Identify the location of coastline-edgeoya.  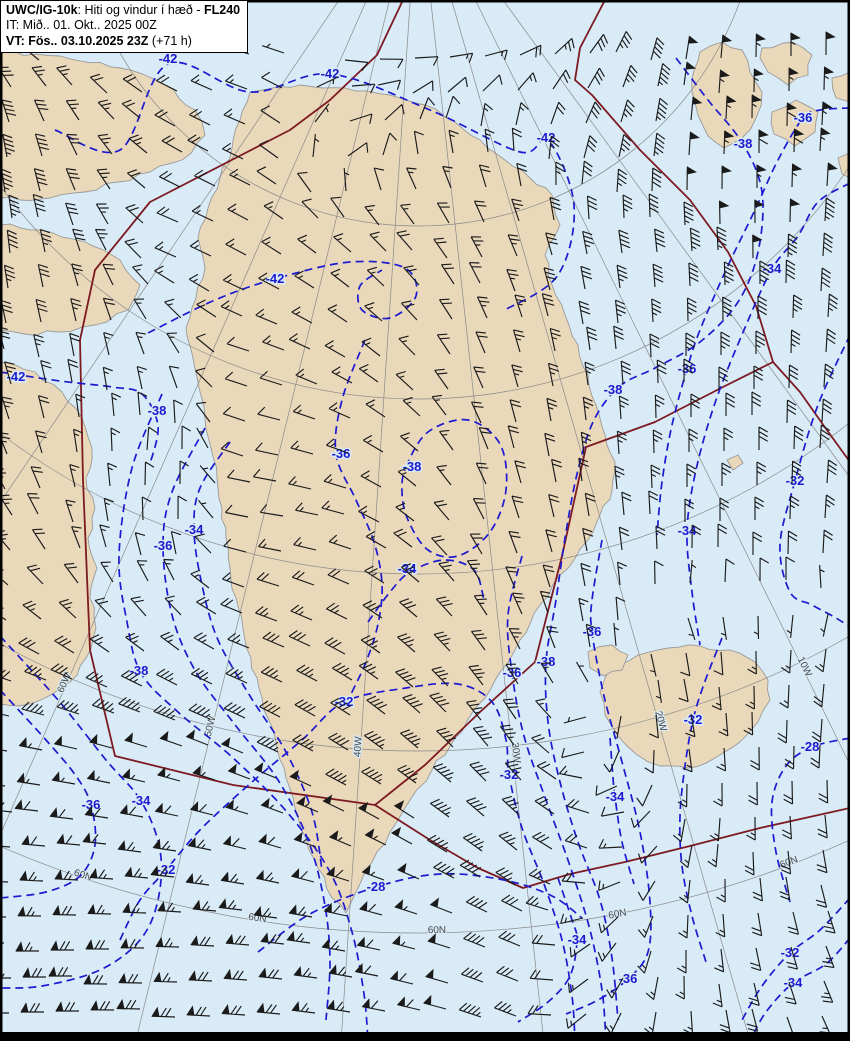
(794, 123).